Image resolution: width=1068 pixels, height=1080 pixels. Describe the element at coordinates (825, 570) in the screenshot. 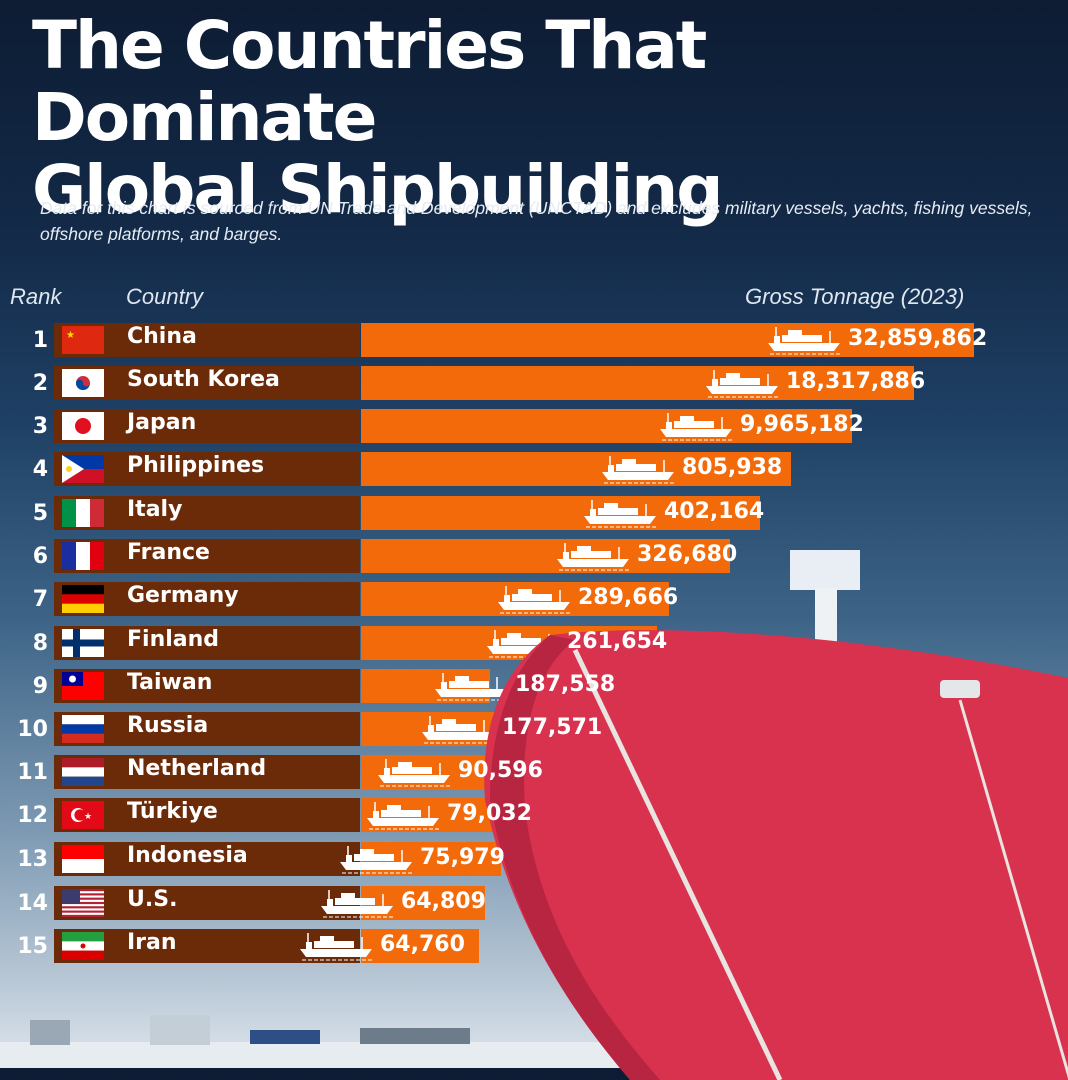

I see `ship-mast-top` at that location.